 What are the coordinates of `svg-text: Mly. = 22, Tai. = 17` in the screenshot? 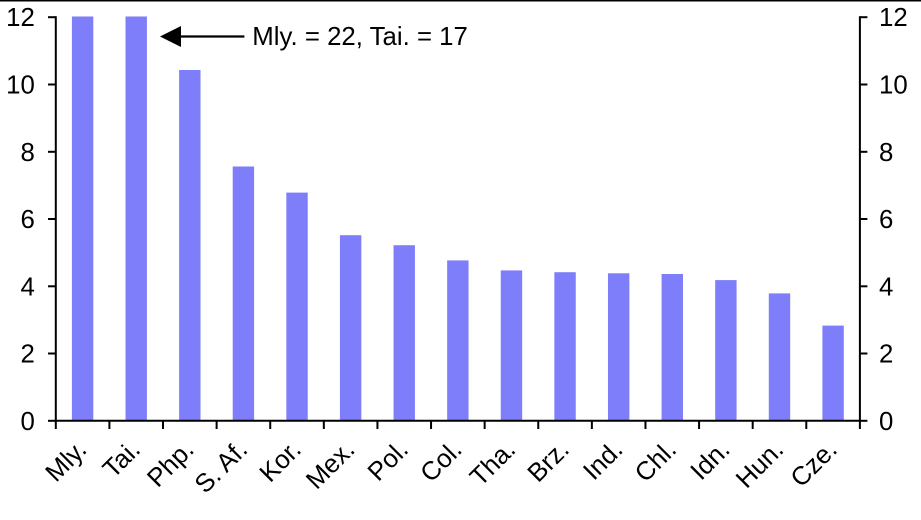 It's located at (360, 37).